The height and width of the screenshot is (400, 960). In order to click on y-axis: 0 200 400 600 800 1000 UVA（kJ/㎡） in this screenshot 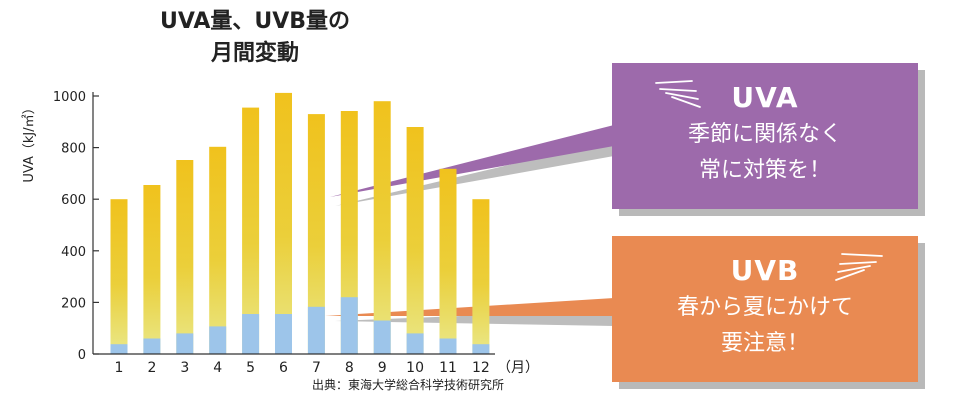, I will do `click(60, 226)`.